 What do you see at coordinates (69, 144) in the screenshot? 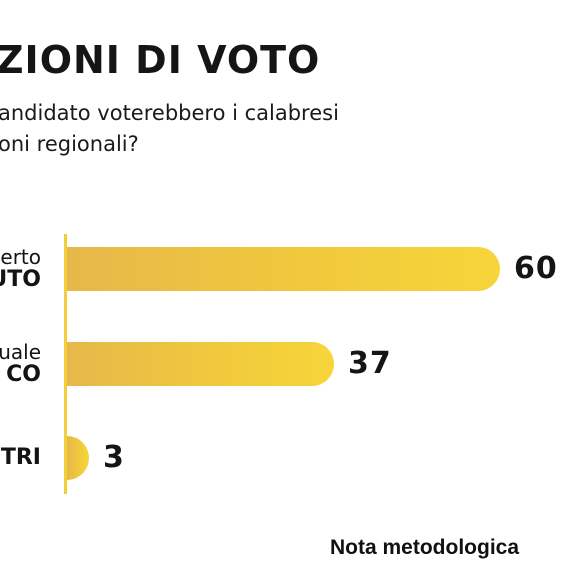
I see `subtitle-line-2: oni regionali?` at bounding box center [69, 144].